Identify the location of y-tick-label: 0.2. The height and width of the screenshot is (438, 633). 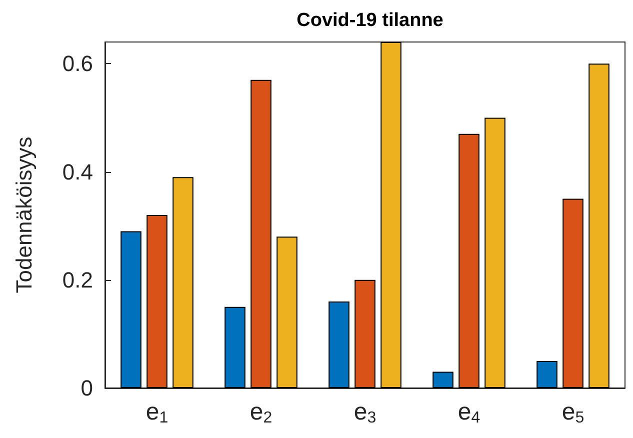
(77, 279).